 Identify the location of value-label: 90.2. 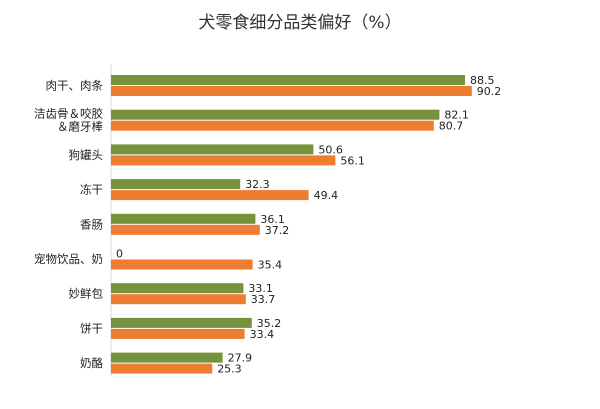
(489, 91).